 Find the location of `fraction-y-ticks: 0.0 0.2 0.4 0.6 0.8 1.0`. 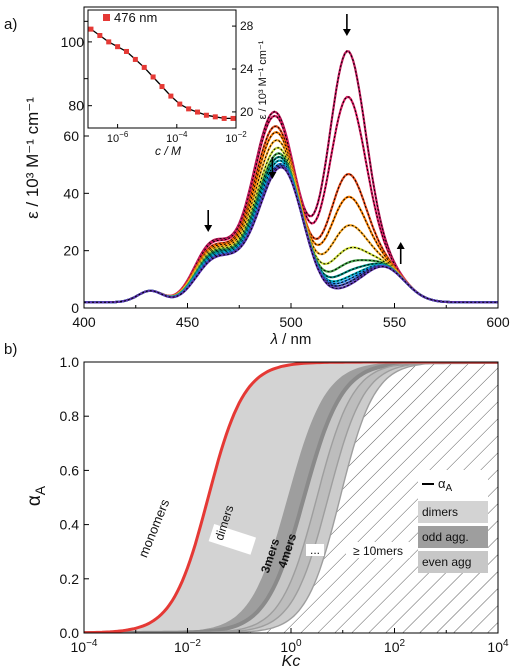

fraction-y-ticks: 0.0 0.2 0.4 0.6 0.8 1.0 is located at coordinates (74, 497).